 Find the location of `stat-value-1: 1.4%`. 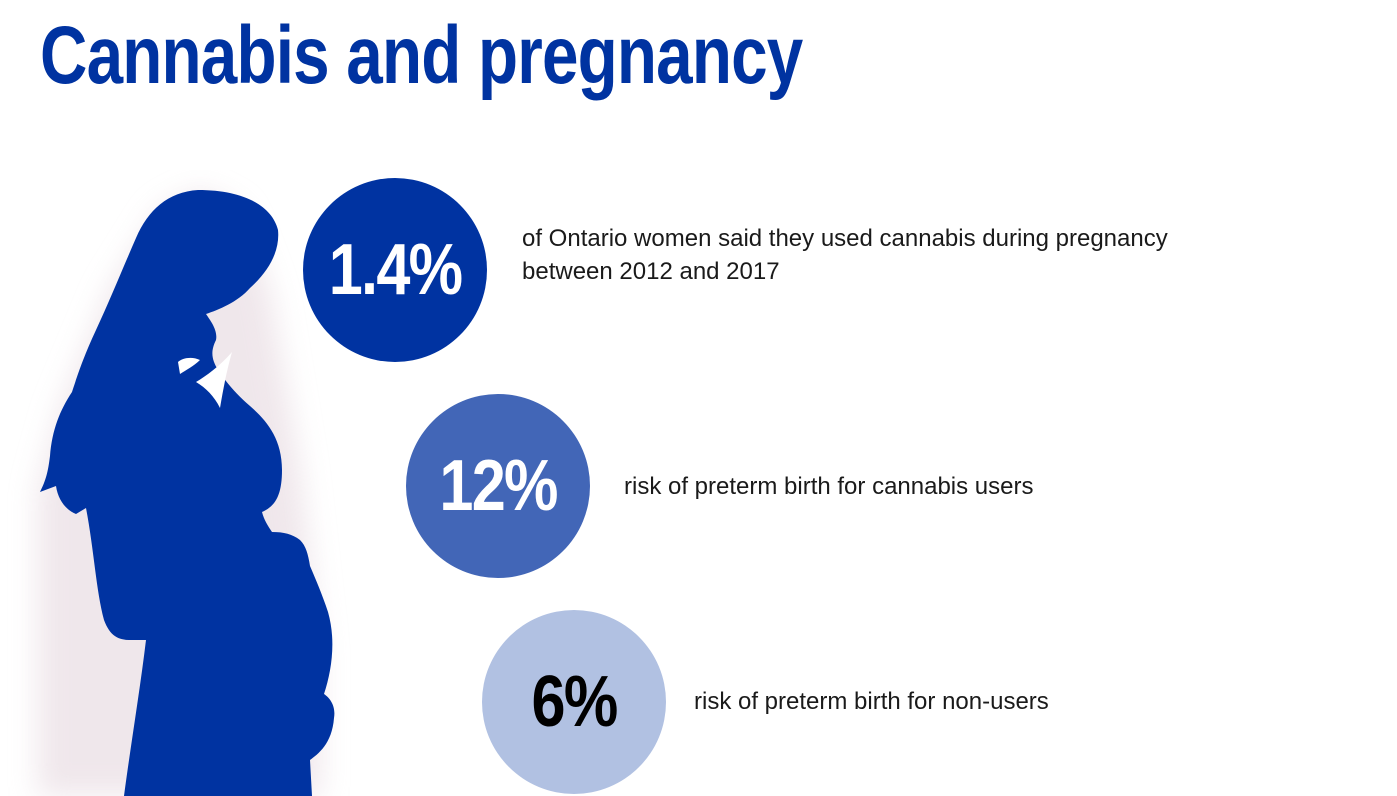

stat-value-1: 1.4% is located at coordinates (395, 270).